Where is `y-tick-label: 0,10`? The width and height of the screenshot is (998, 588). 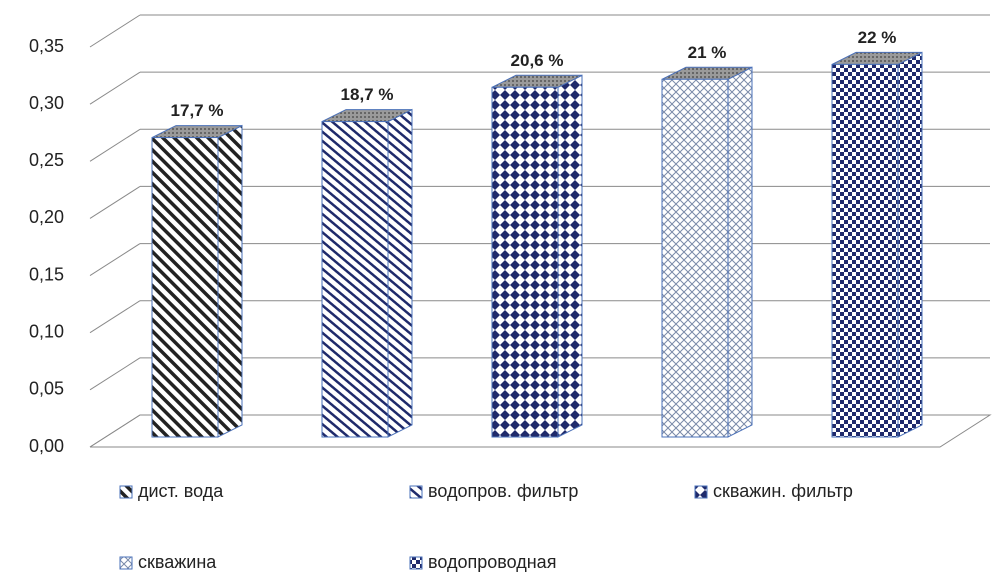 y-tick-label: 0,10 is located at coordinates (46, 331).